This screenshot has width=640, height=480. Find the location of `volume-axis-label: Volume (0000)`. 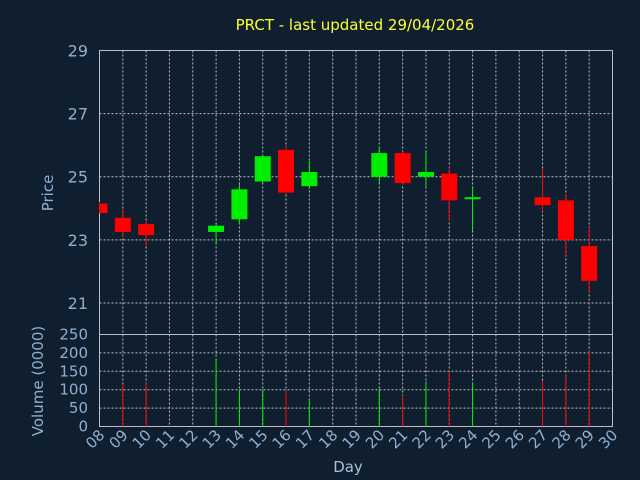

volume-axis-label: Volume (0000) is located at coordinates (38, 381).